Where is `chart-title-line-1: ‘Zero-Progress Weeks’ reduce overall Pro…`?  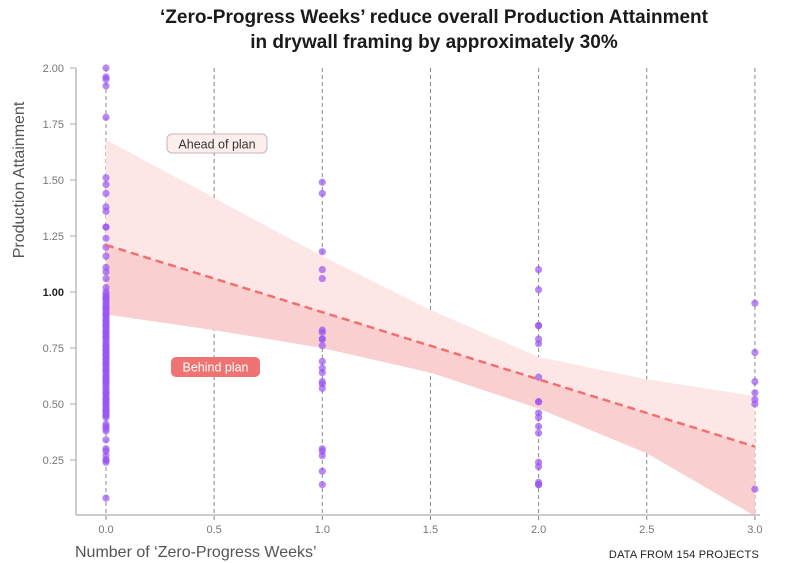
chart-title-line-1: ‘Zero-Progress Weeks’ reduce overall Pro… is located at coordinates (434, 17).